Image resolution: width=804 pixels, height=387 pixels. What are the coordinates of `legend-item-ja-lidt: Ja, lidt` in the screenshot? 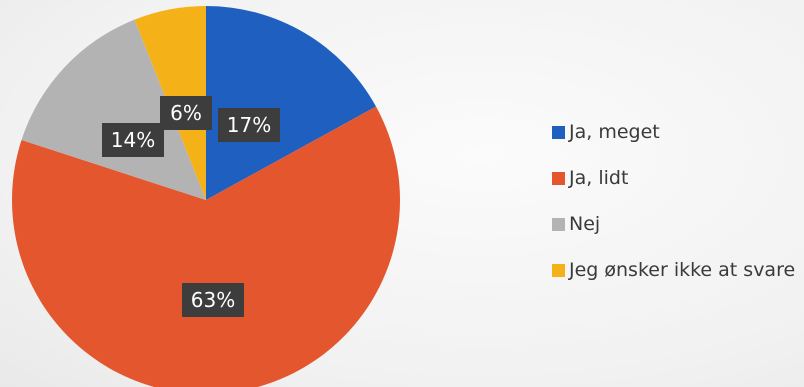 It's located at (673, 178).